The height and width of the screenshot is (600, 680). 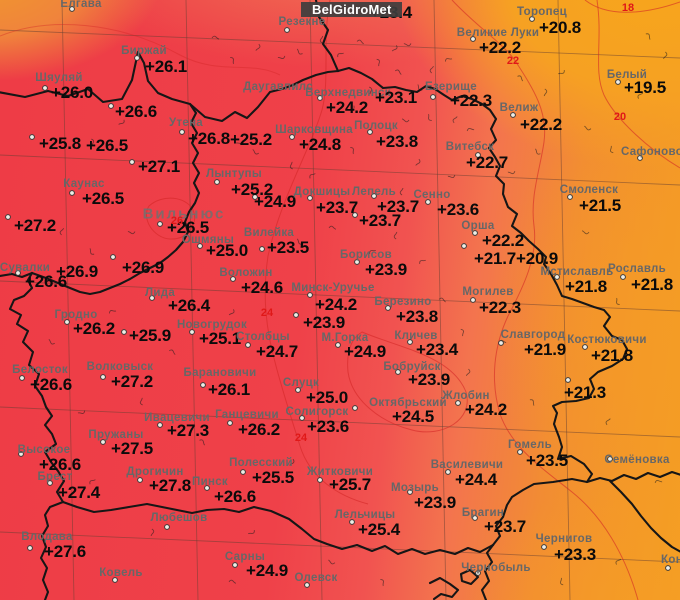 What do you see at coordinates (352, 9) in the screenshot?
I see `watermark-label: BelGidroMet` at bounding box center [352, 9].